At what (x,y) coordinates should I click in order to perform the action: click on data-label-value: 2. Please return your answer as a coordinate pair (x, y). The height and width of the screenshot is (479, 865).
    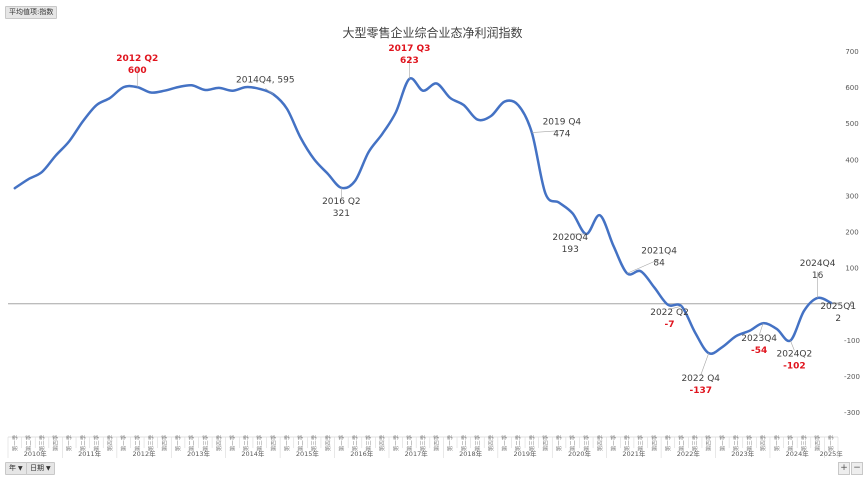
    Looking at the image, I should click on (838, 319).